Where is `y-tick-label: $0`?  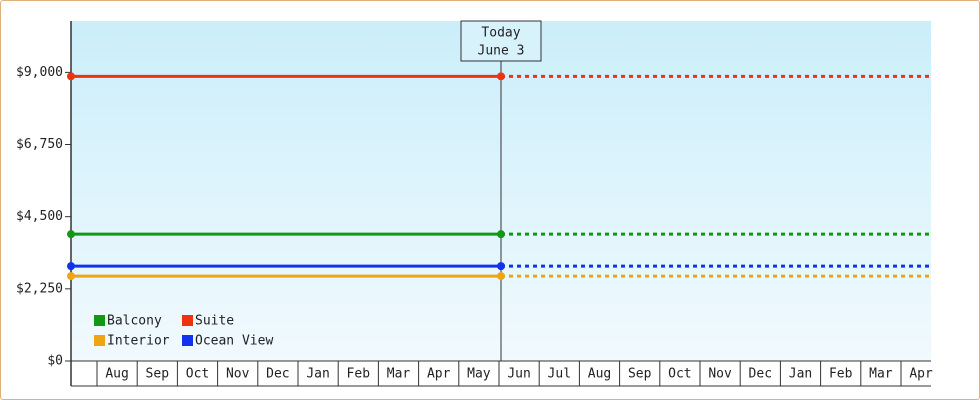
y-tick-label: $0 is located at coordinates (55, 361).